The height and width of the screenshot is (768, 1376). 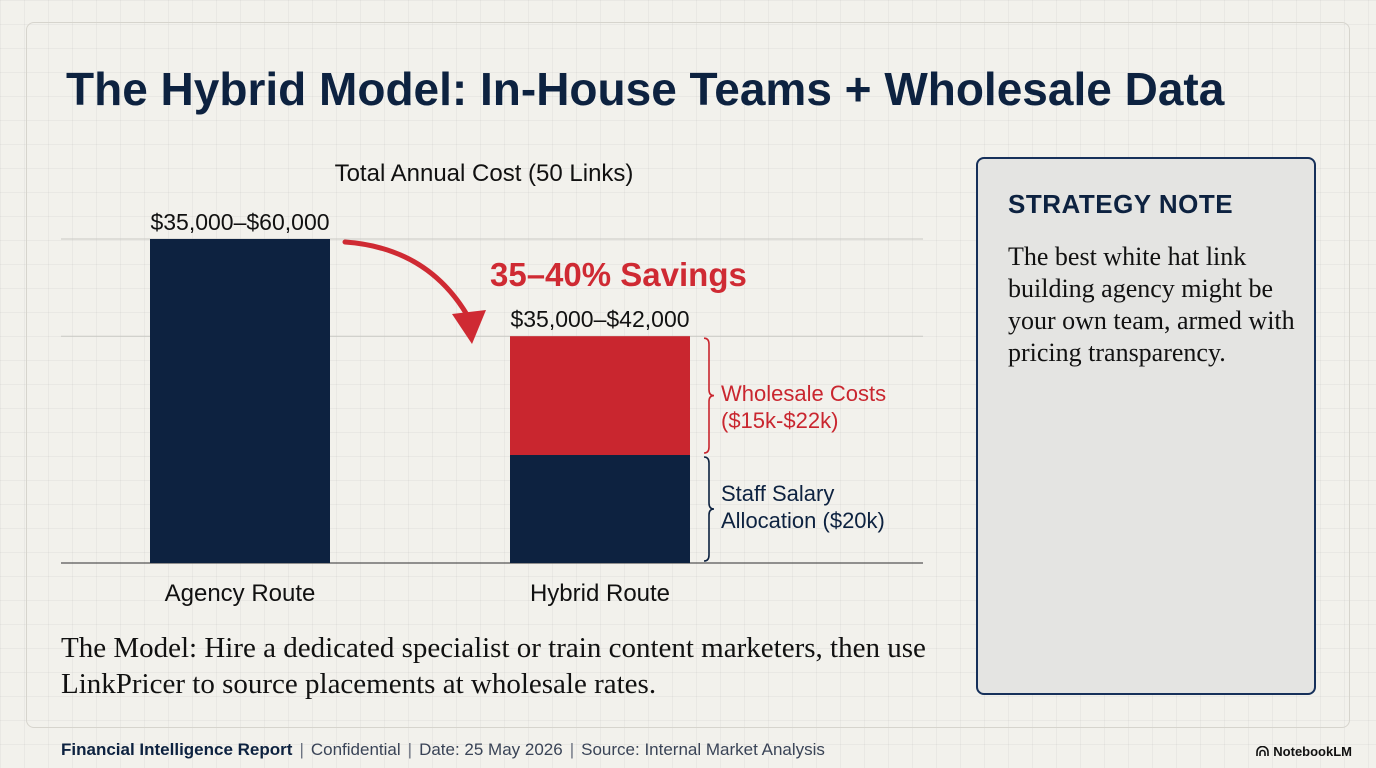 I want to click on notebooklm-logo-icon, so click(x=1263, y=751).